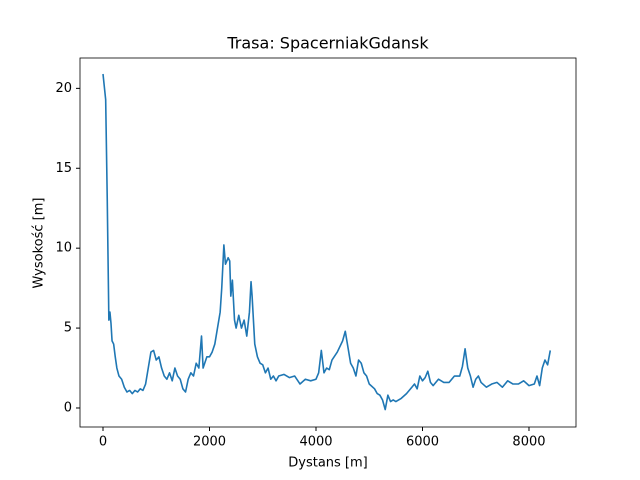 The width and height of the screenshot is (640, 480). I want to click on chart-title: Trasa: SpacerniakGdansk, so click(327, 43).